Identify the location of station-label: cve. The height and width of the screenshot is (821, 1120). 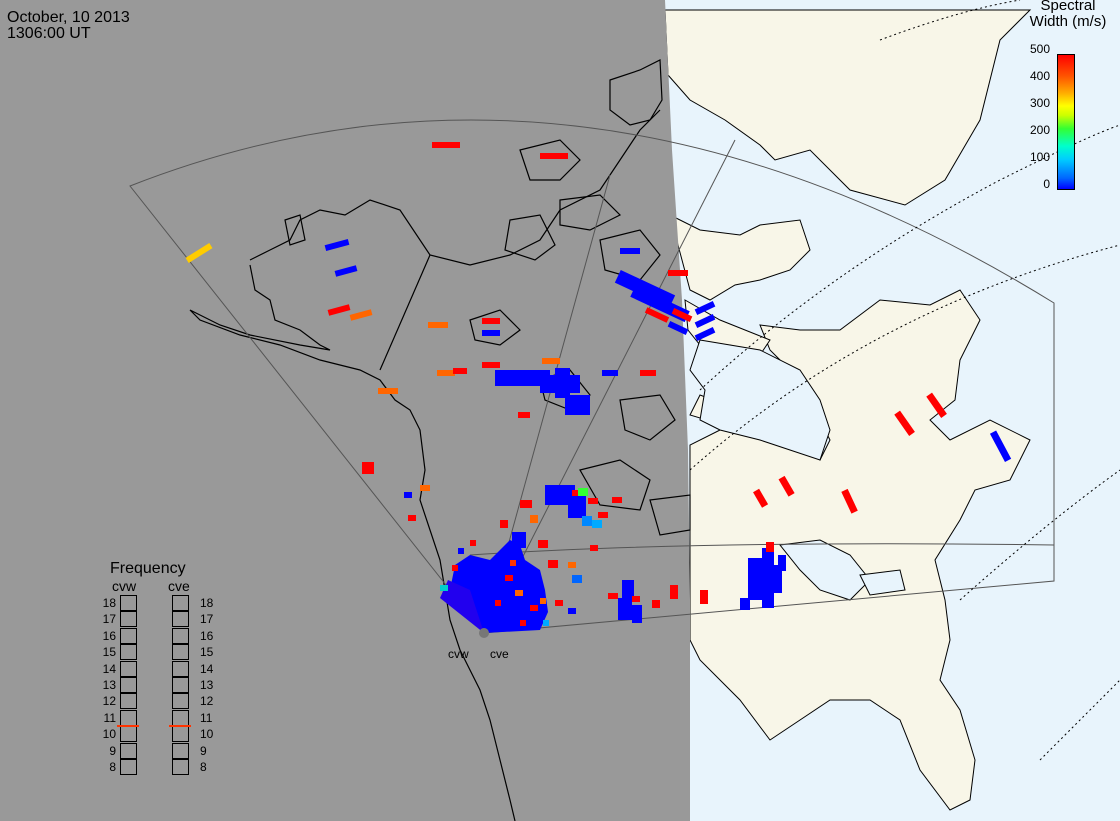
(499, 654).